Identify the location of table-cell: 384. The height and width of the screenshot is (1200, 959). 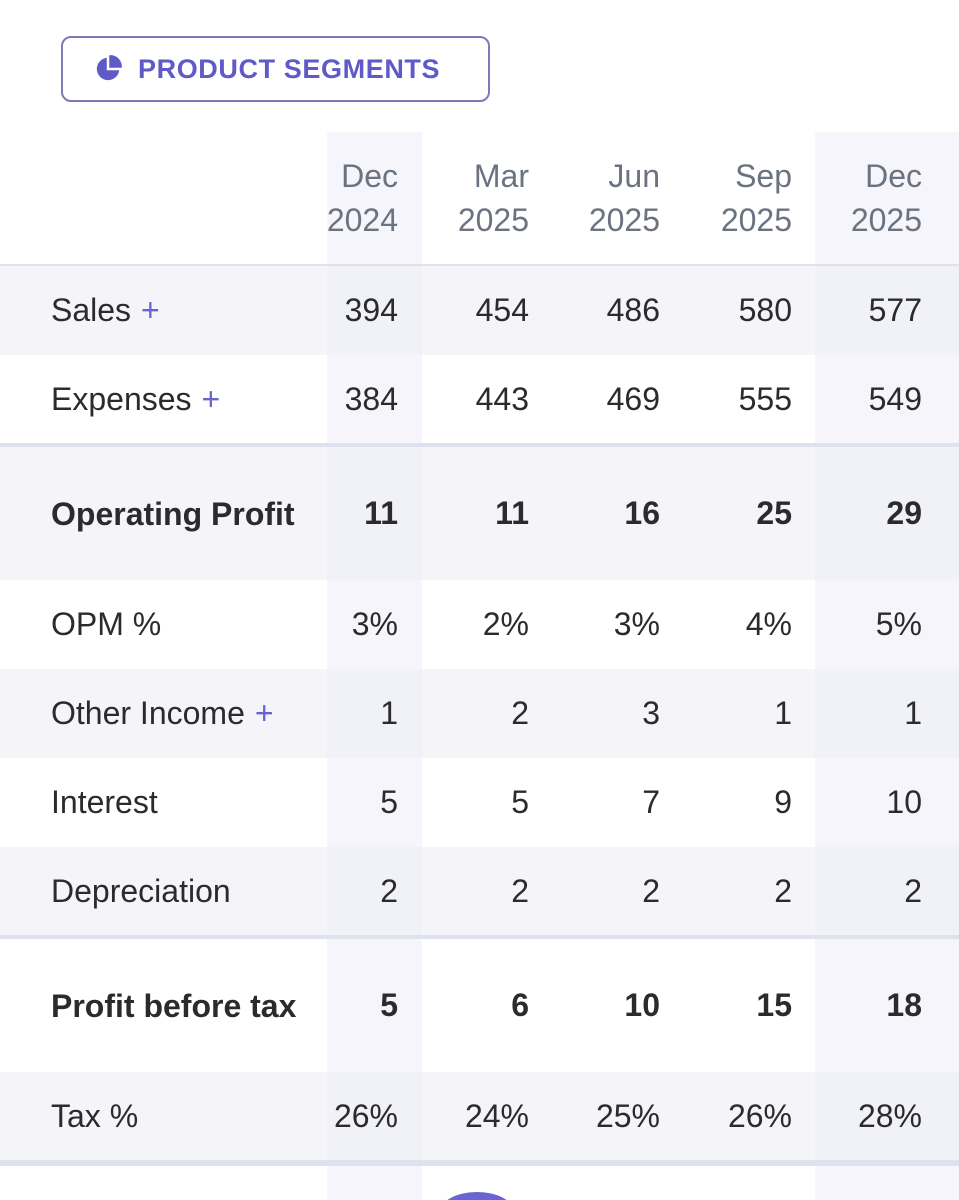
(371, 398).